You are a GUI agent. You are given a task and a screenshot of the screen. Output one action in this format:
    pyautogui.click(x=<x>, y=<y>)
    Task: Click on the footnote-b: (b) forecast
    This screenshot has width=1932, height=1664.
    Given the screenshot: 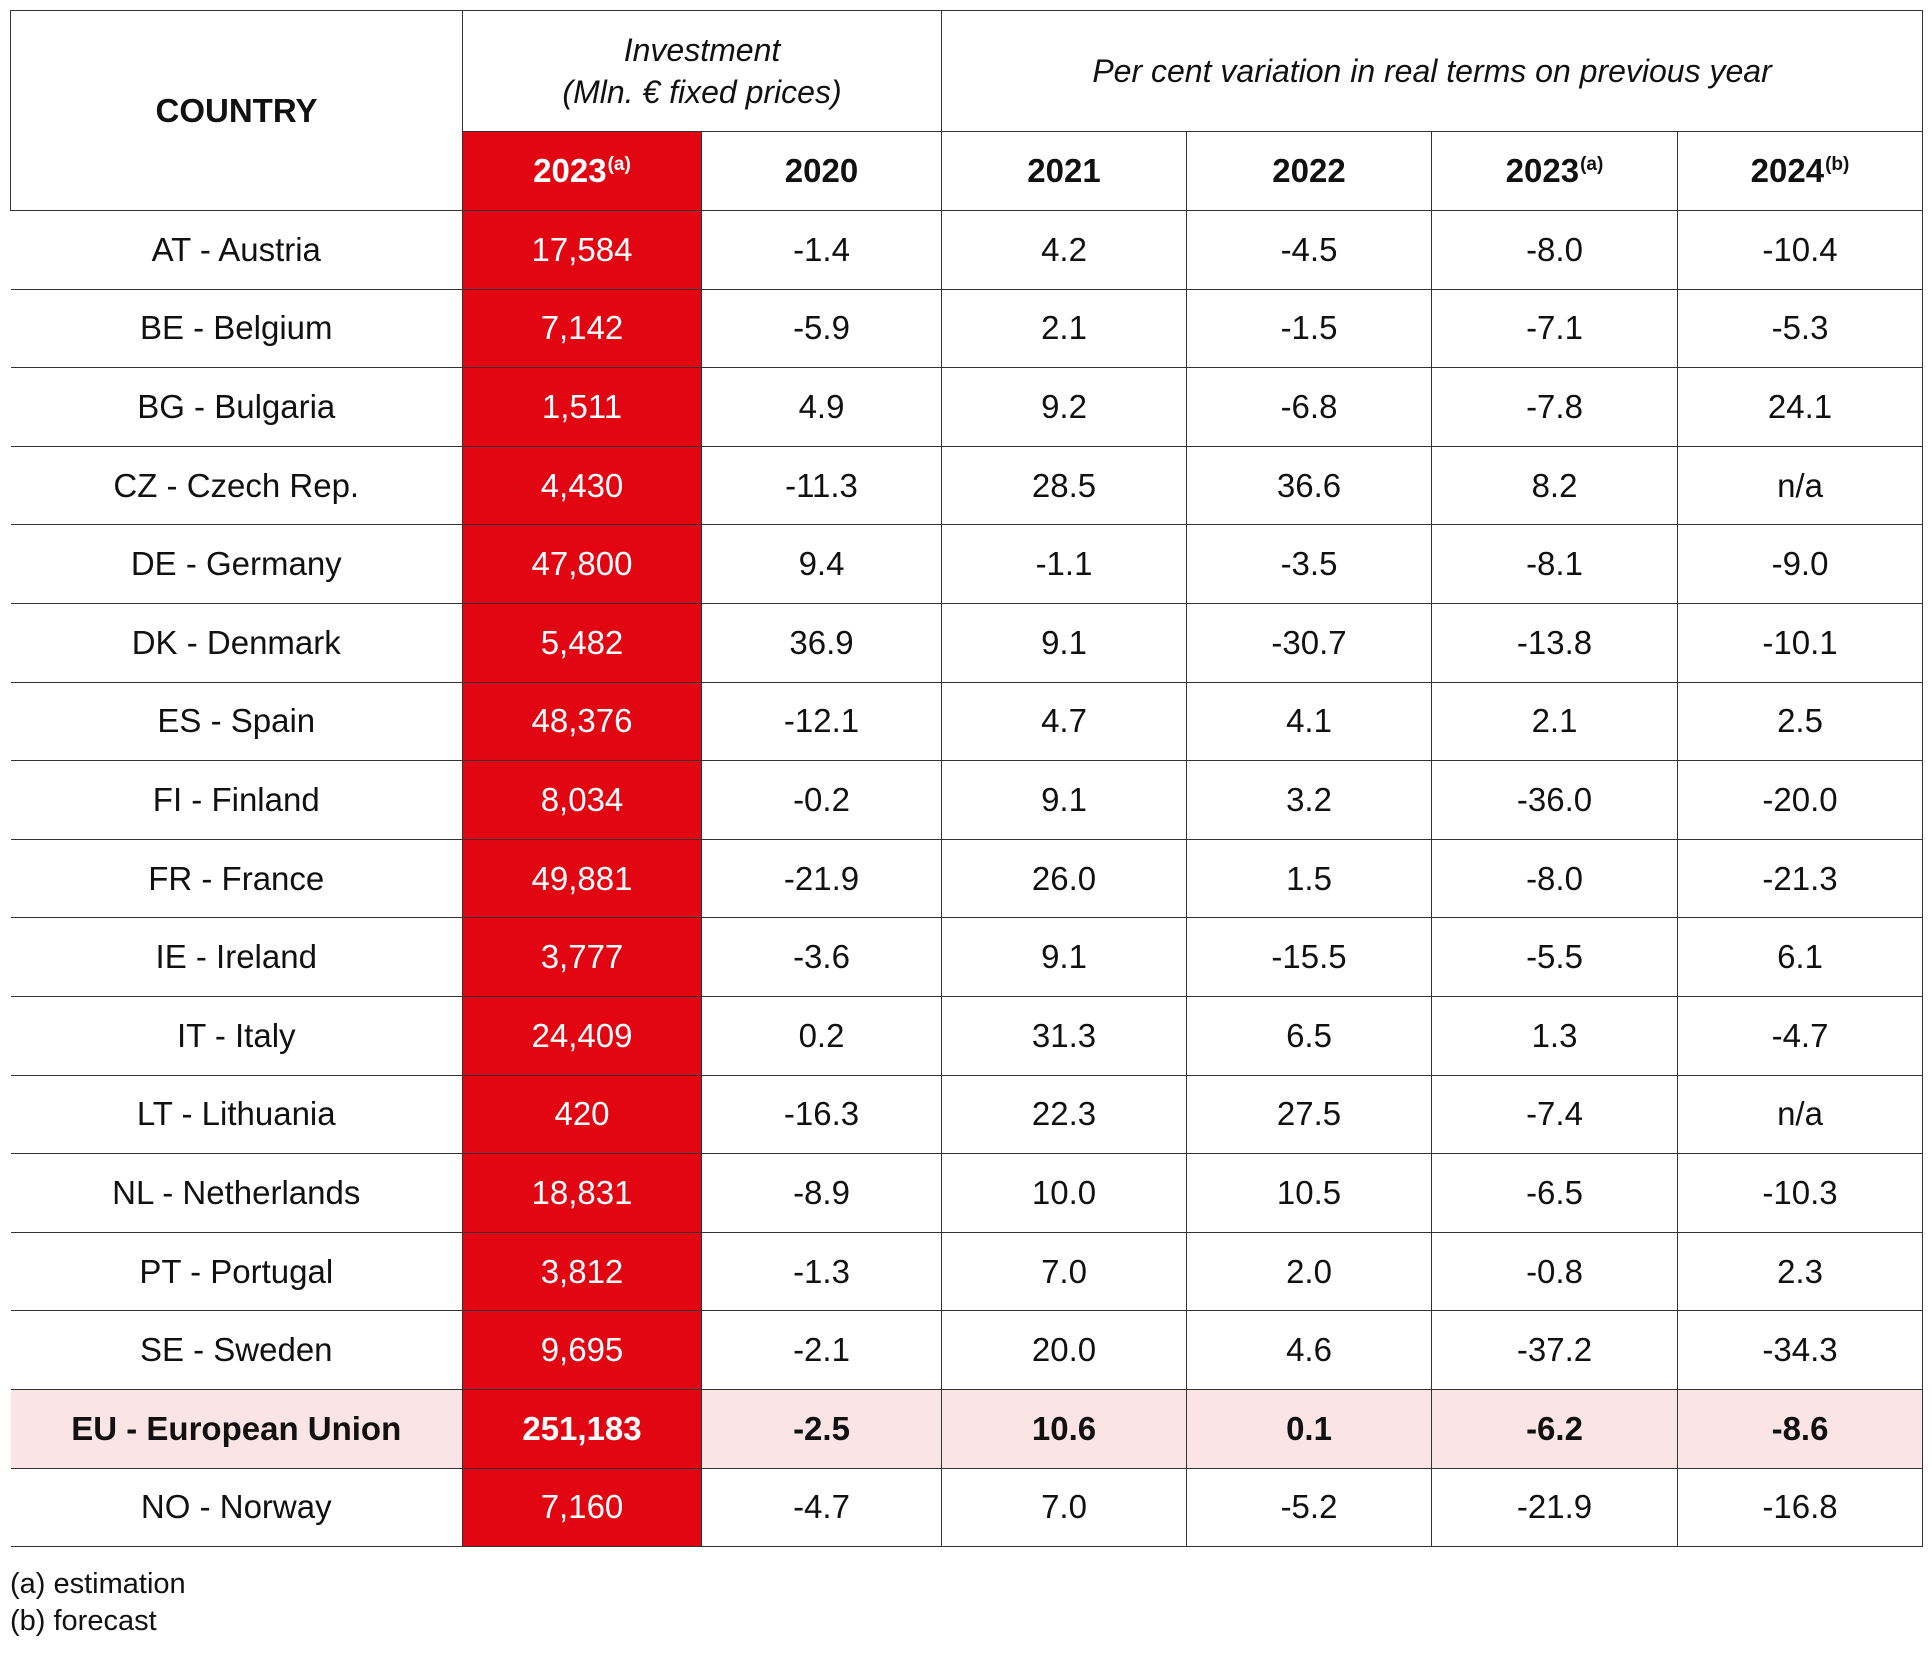 What is the action you would take?
    pyautogui.click(x=83, y=1621)
    